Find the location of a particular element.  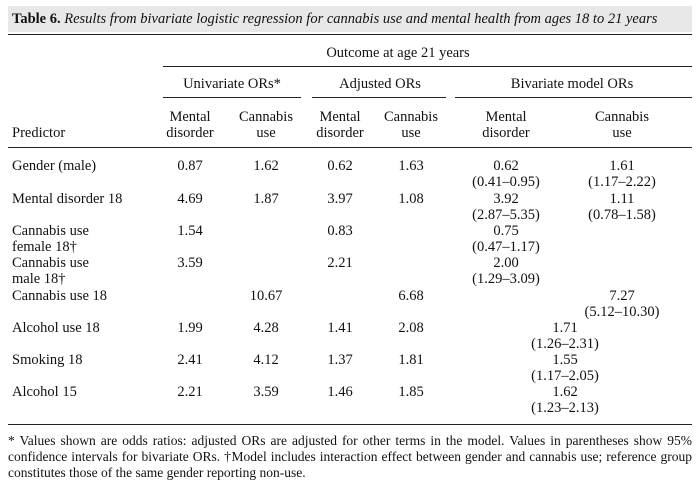

cell-uni-mental: 2.41 is located at coordinates (190, 360).